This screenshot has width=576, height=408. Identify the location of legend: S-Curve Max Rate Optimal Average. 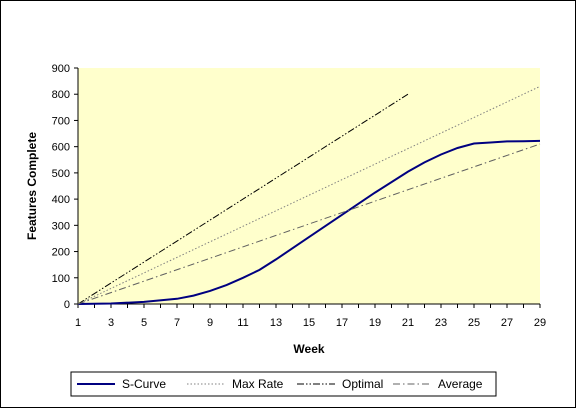
(283, 384).